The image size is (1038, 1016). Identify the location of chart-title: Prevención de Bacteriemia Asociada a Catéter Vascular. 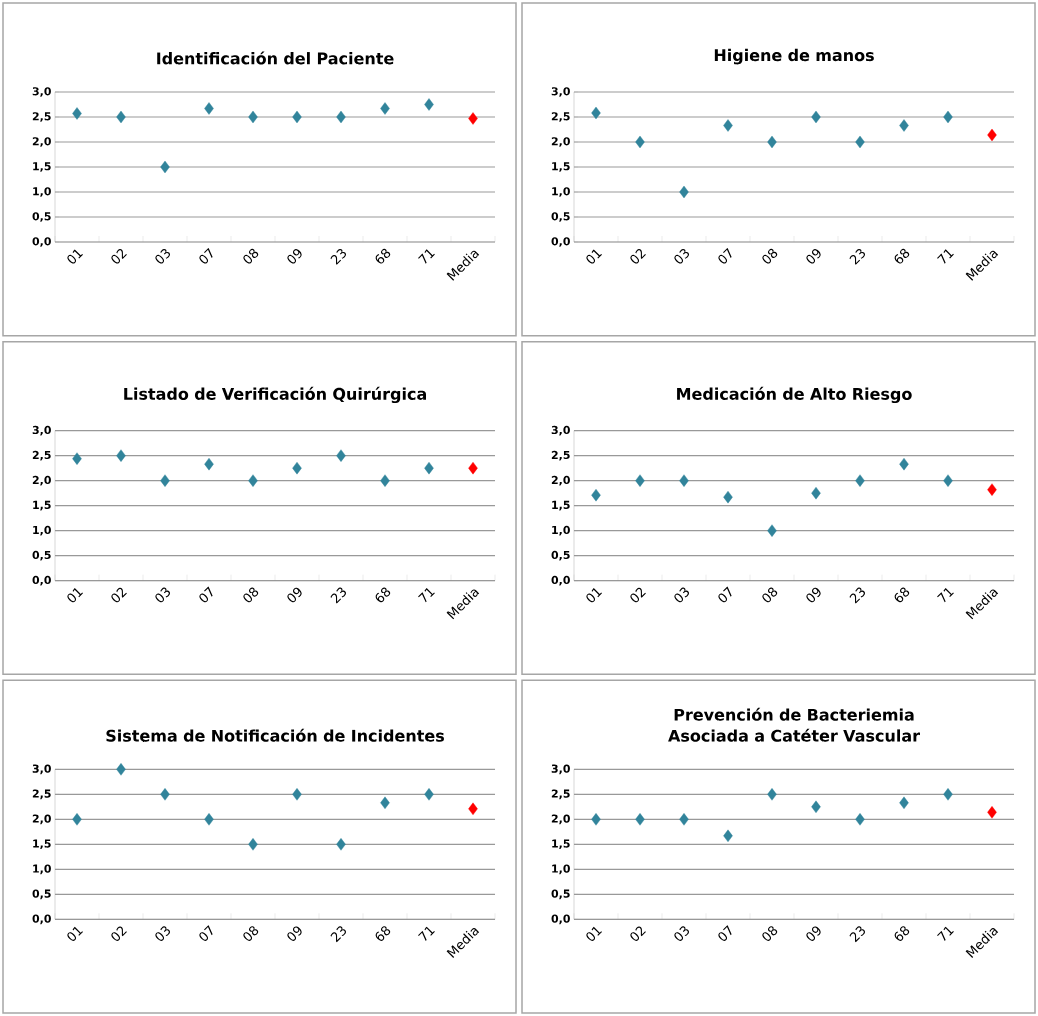
(794, 724).